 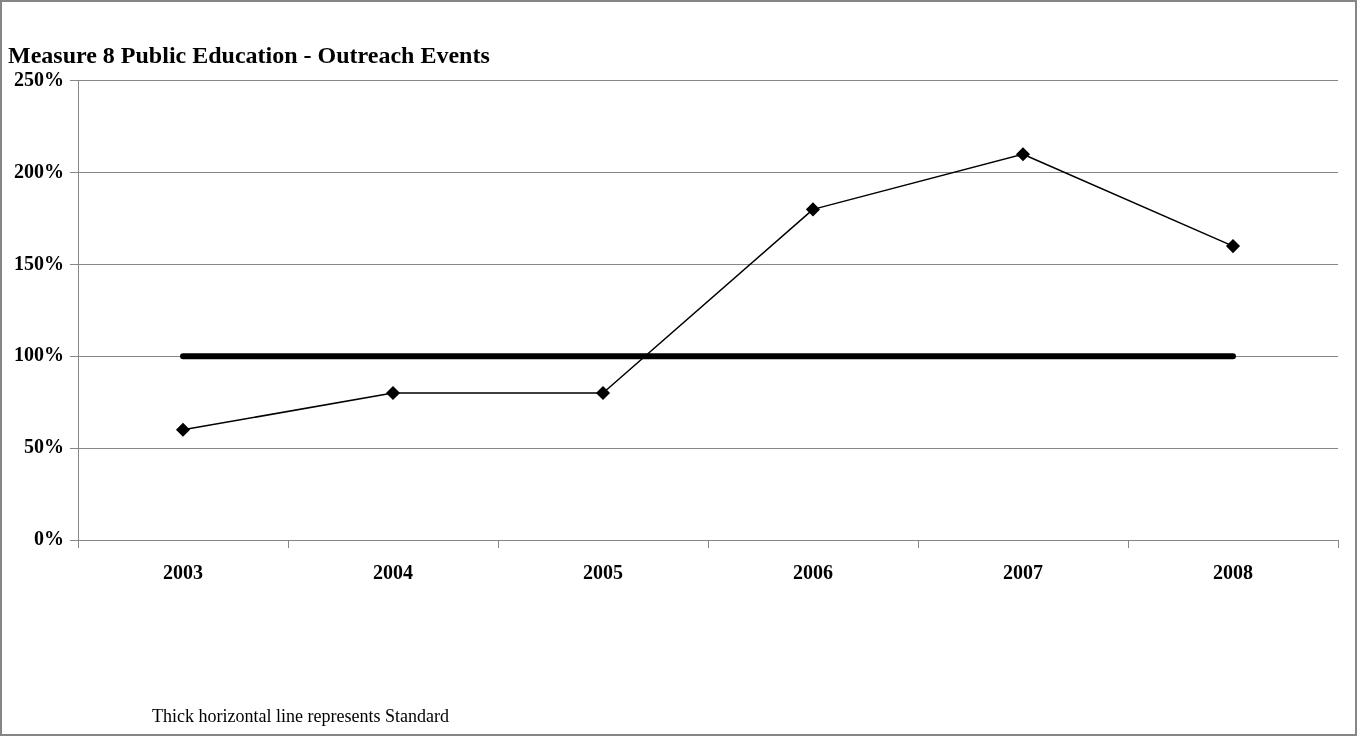 I want to click on x-tick-label: 2008, so click(x=1233, y=572).